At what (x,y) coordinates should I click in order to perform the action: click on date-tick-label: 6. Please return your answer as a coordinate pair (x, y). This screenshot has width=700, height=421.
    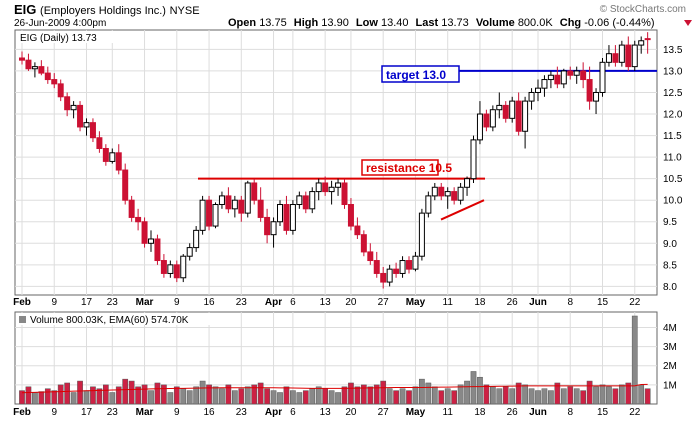
    Looking at the image, I should click on (293, 302).